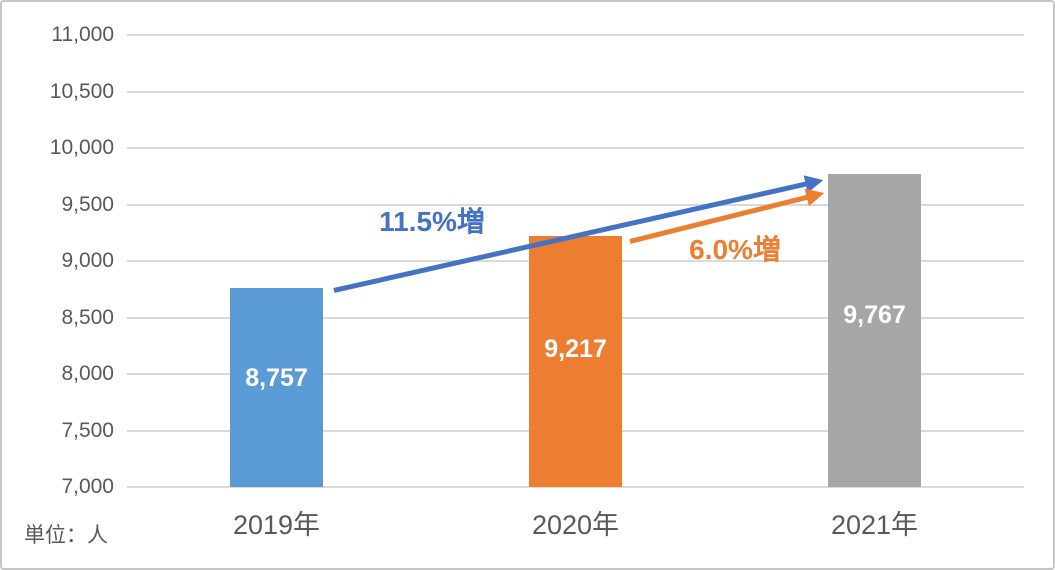 This screenshot has height=570, width=1055. I want to click on y-axis-tick-label: 9,000, so click(87, 260).